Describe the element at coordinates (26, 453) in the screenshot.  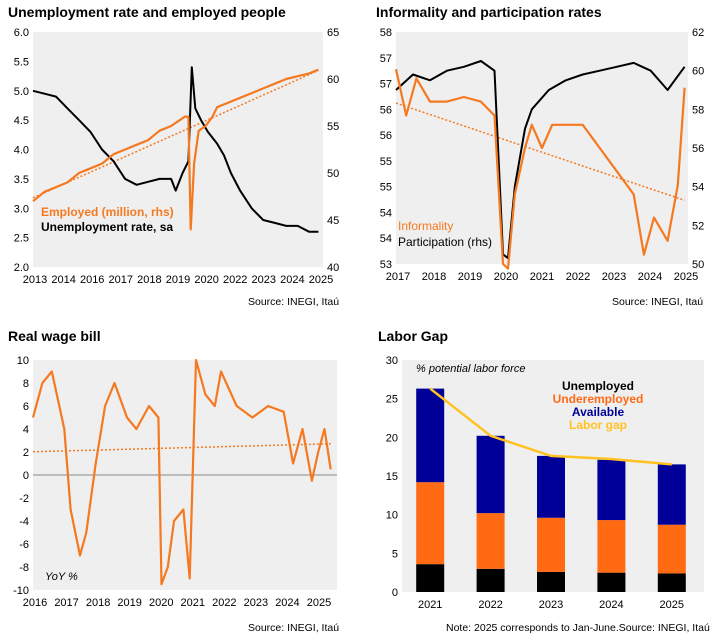
I see `c3-y-tick-label: 2` at that location.